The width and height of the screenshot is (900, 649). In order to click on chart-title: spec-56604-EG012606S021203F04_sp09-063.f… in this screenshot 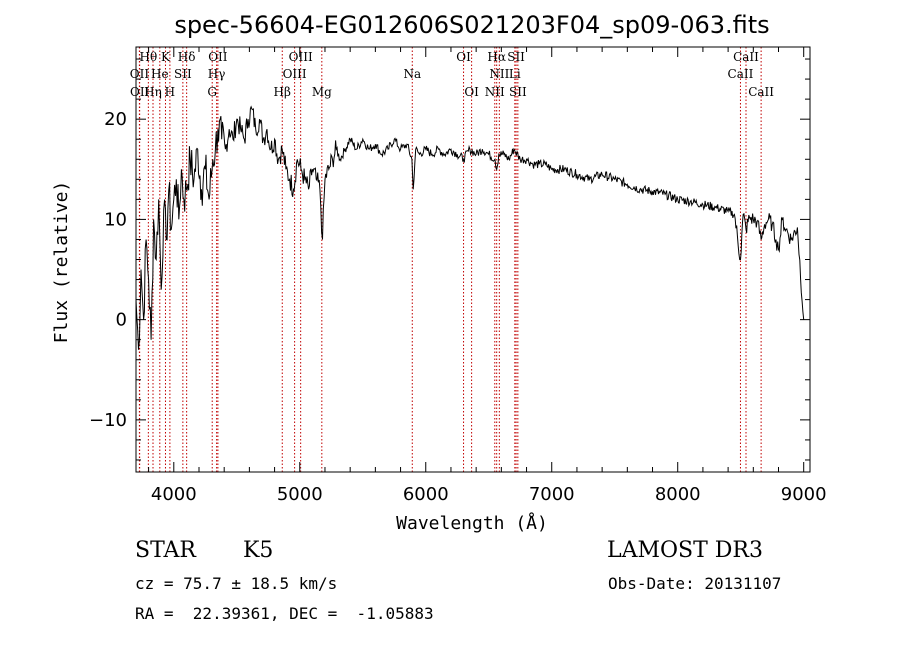, I will do `click(471, 25)`.